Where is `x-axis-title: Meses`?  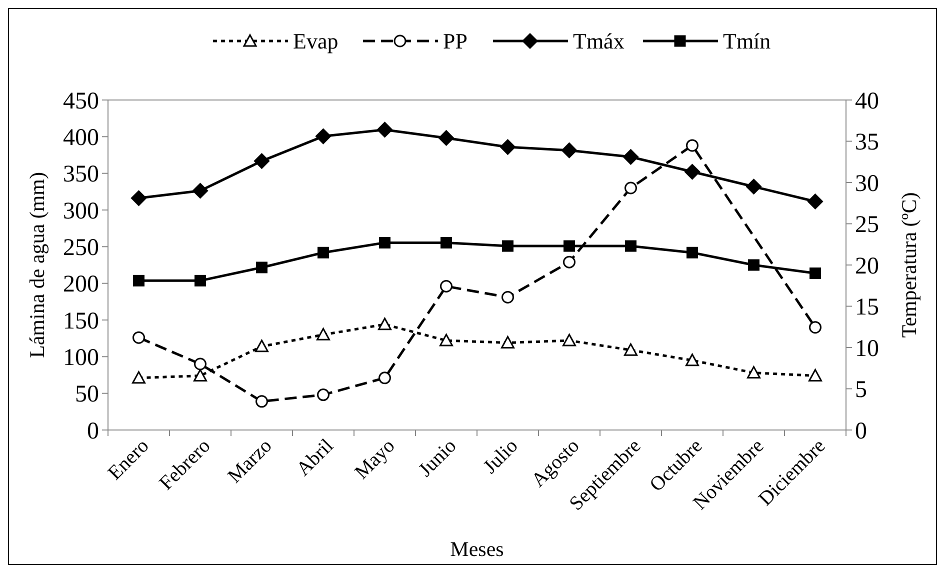
x-axis-title: Meses is located at coordinates (477, 549).